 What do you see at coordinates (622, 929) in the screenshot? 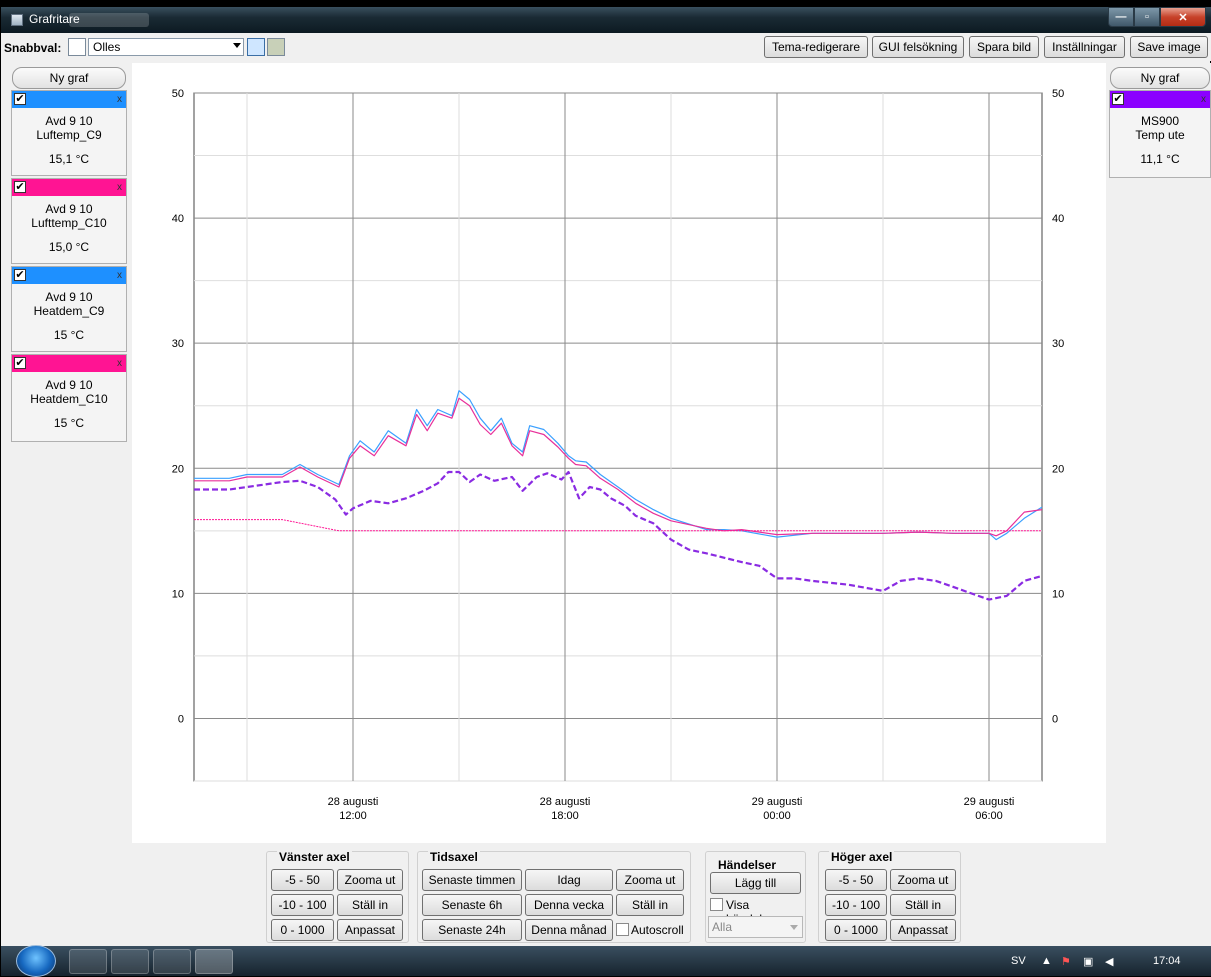
I see `autoscroll-checkbox` at bounding box center [622, 929].